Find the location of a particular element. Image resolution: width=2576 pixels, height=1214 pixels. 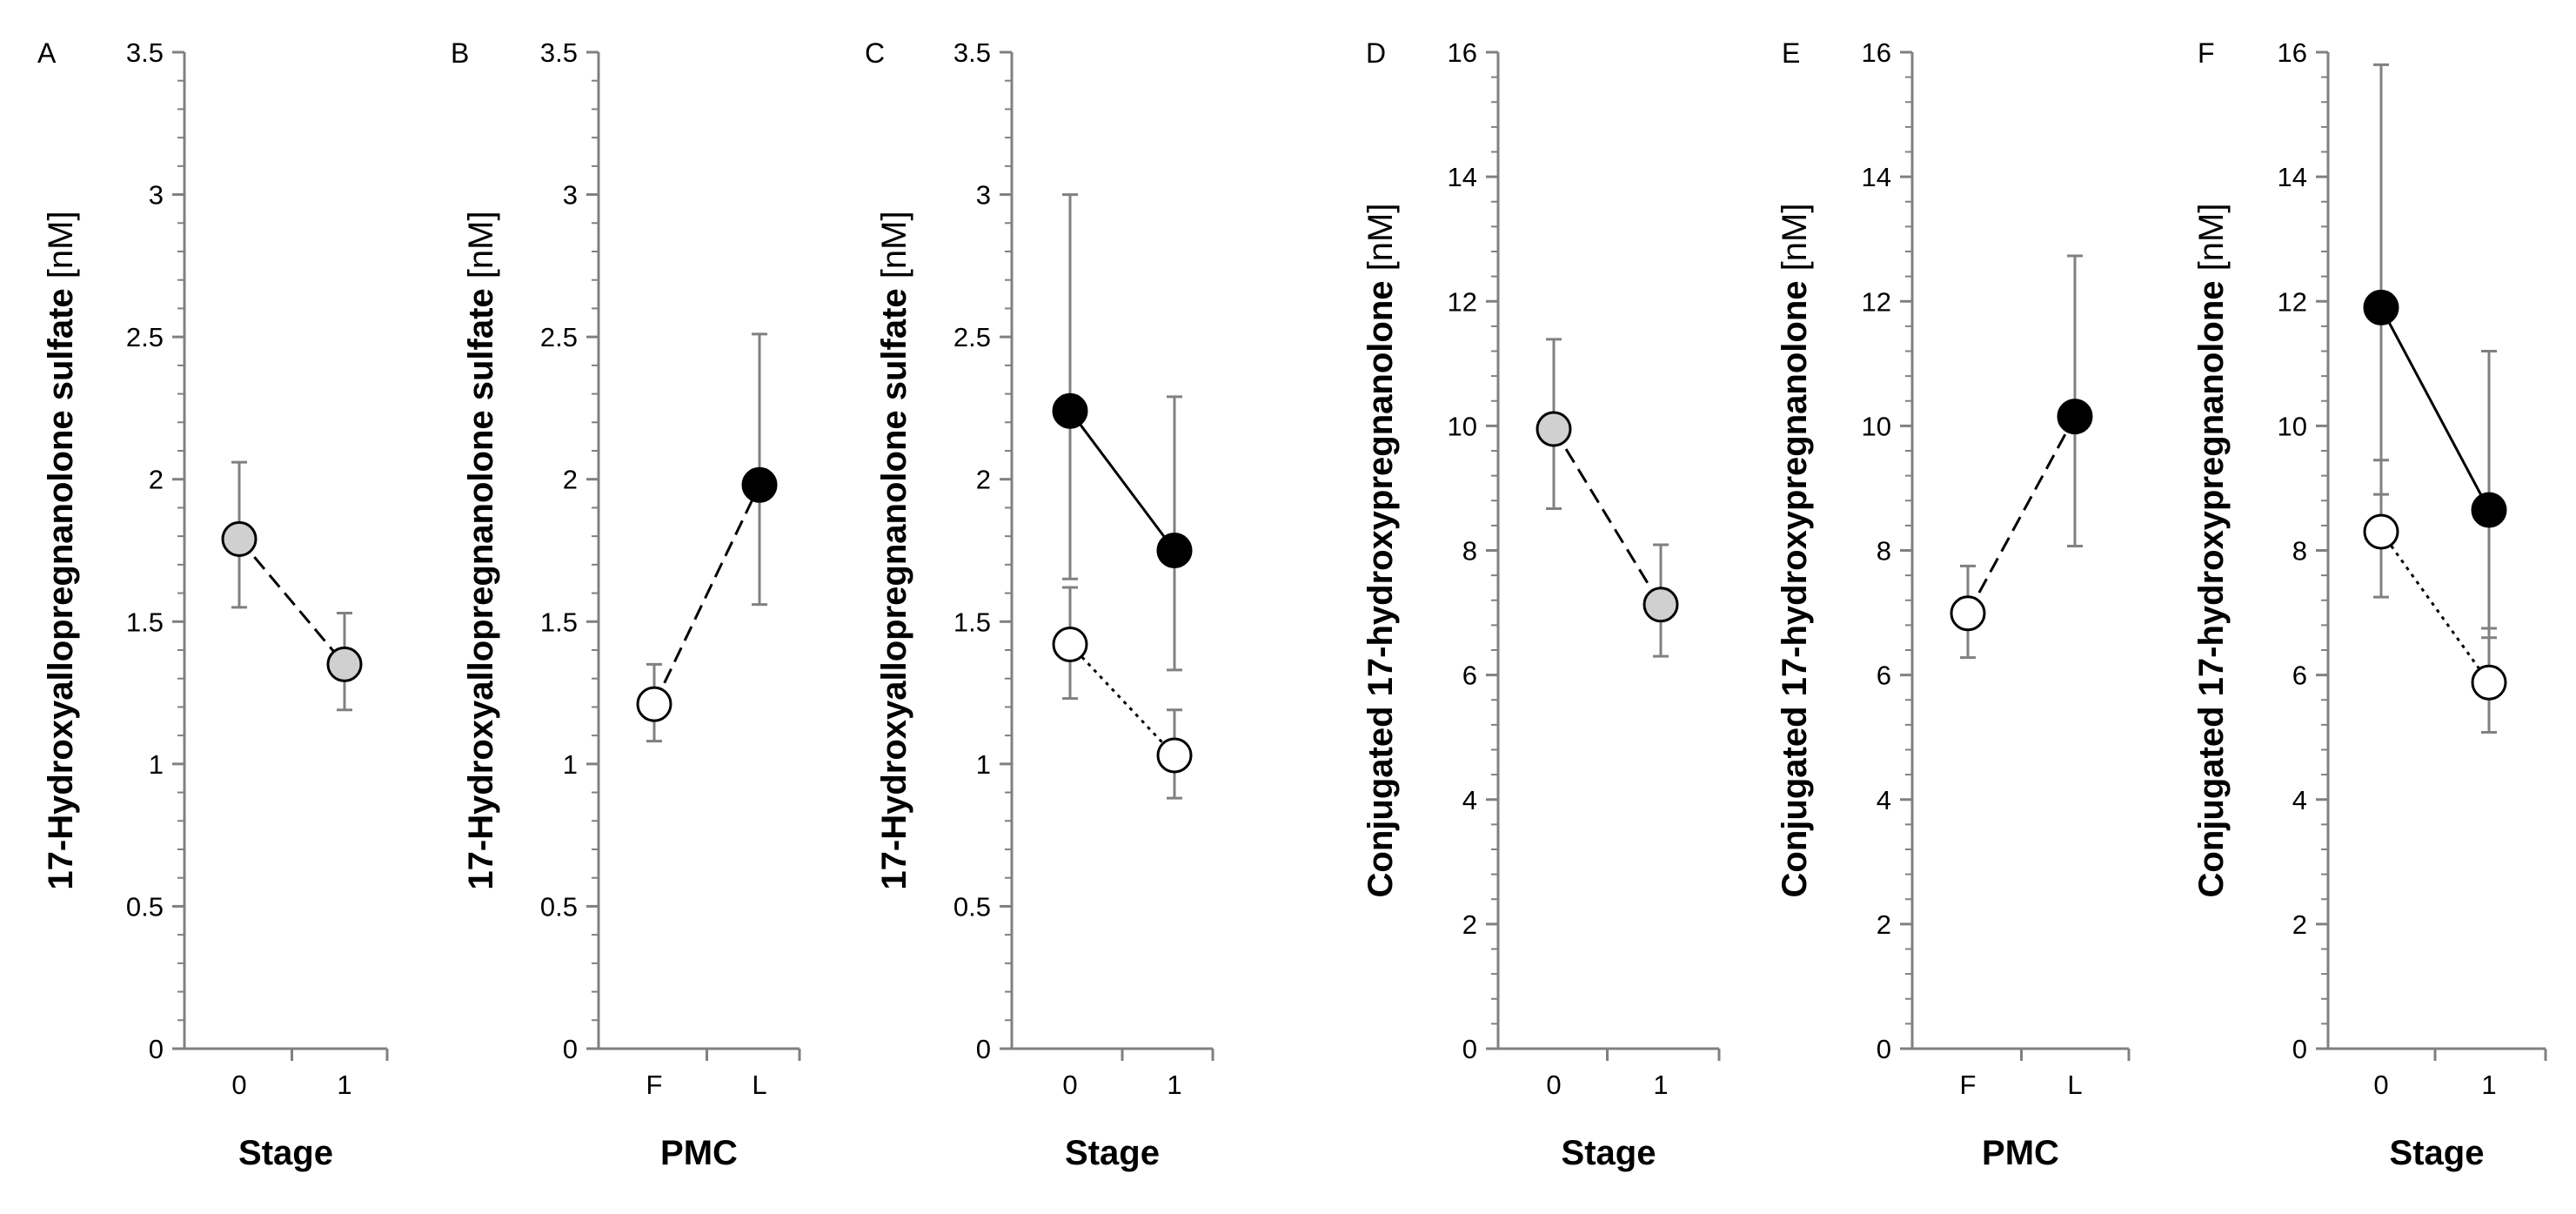

panel-letter: D is located at coordinates (1376, 53).